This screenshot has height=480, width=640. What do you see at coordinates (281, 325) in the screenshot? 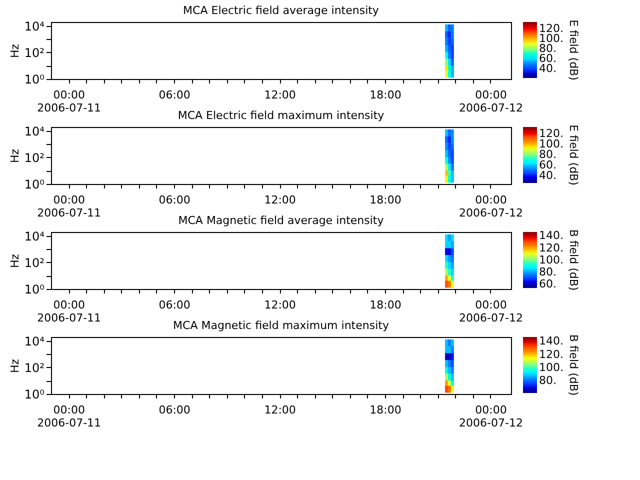
I see `chart-title: MCA Magnetic field maximum intensity` at bounding box center [281, 325].